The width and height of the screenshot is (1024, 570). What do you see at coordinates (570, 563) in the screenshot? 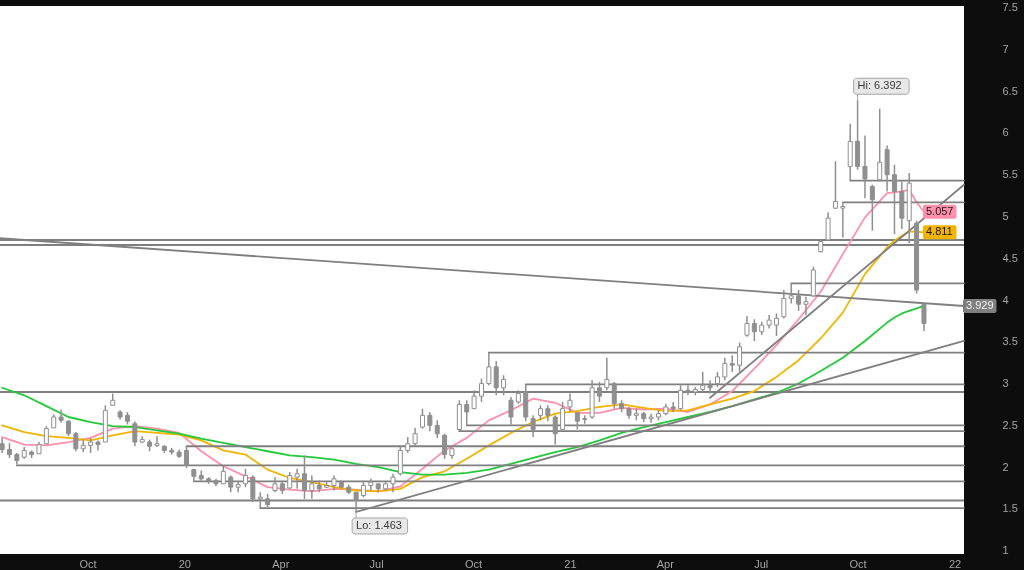
I see `x-tick-label: 21` at bounding box center [570, 563].